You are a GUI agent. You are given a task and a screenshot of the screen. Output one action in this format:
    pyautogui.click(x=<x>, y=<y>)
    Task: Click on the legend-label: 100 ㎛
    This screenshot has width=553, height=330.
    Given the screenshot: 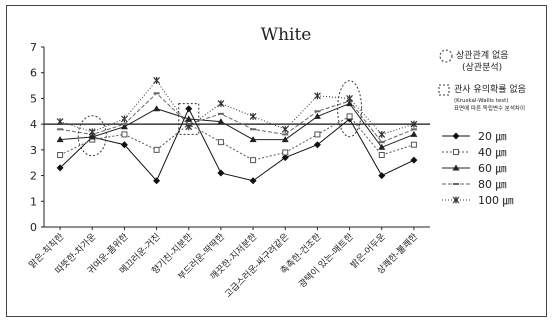 What is the action you would take?
    pyautogui.click(x=496, y=200)
    